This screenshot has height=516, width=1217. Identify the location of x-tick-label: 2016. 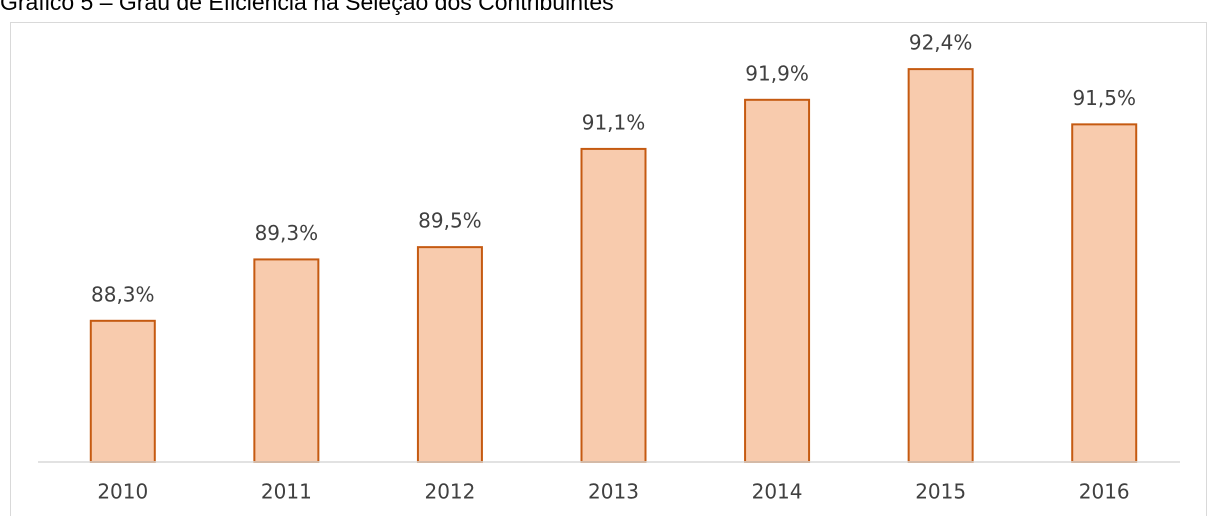
(1104, 492).